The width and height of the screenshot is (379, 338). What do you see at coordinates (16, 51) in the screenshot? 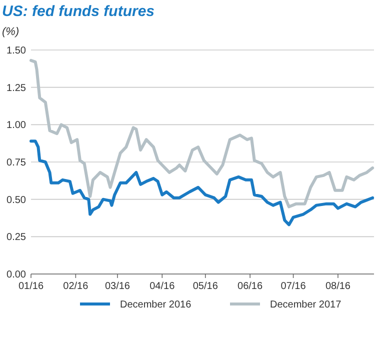
I see `y-tick-label: 1.50` at bounding box center [16, 51].